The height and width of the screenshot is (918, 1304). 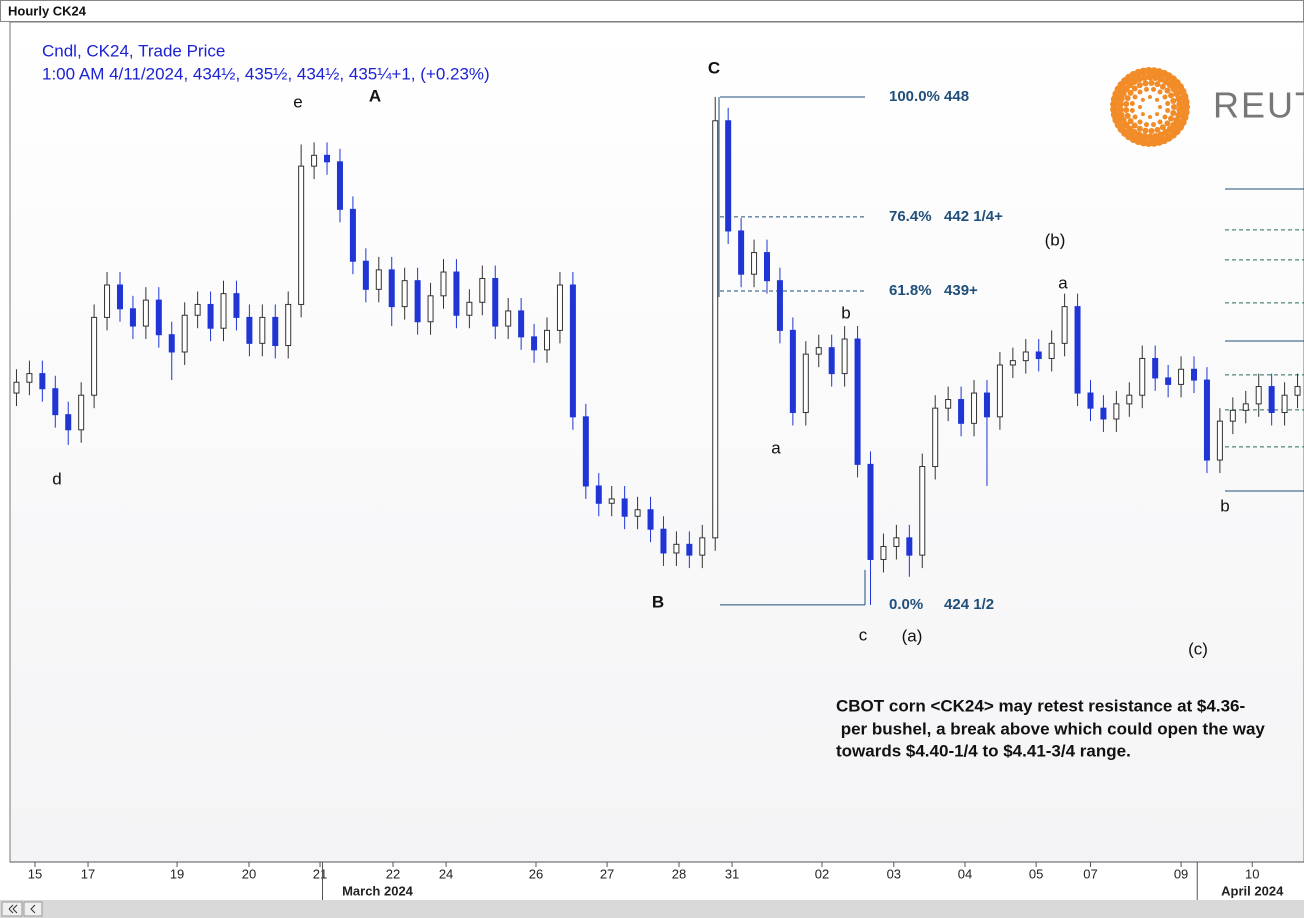 I want to click on x-tick-label: 28, so click(x=679, y=873).